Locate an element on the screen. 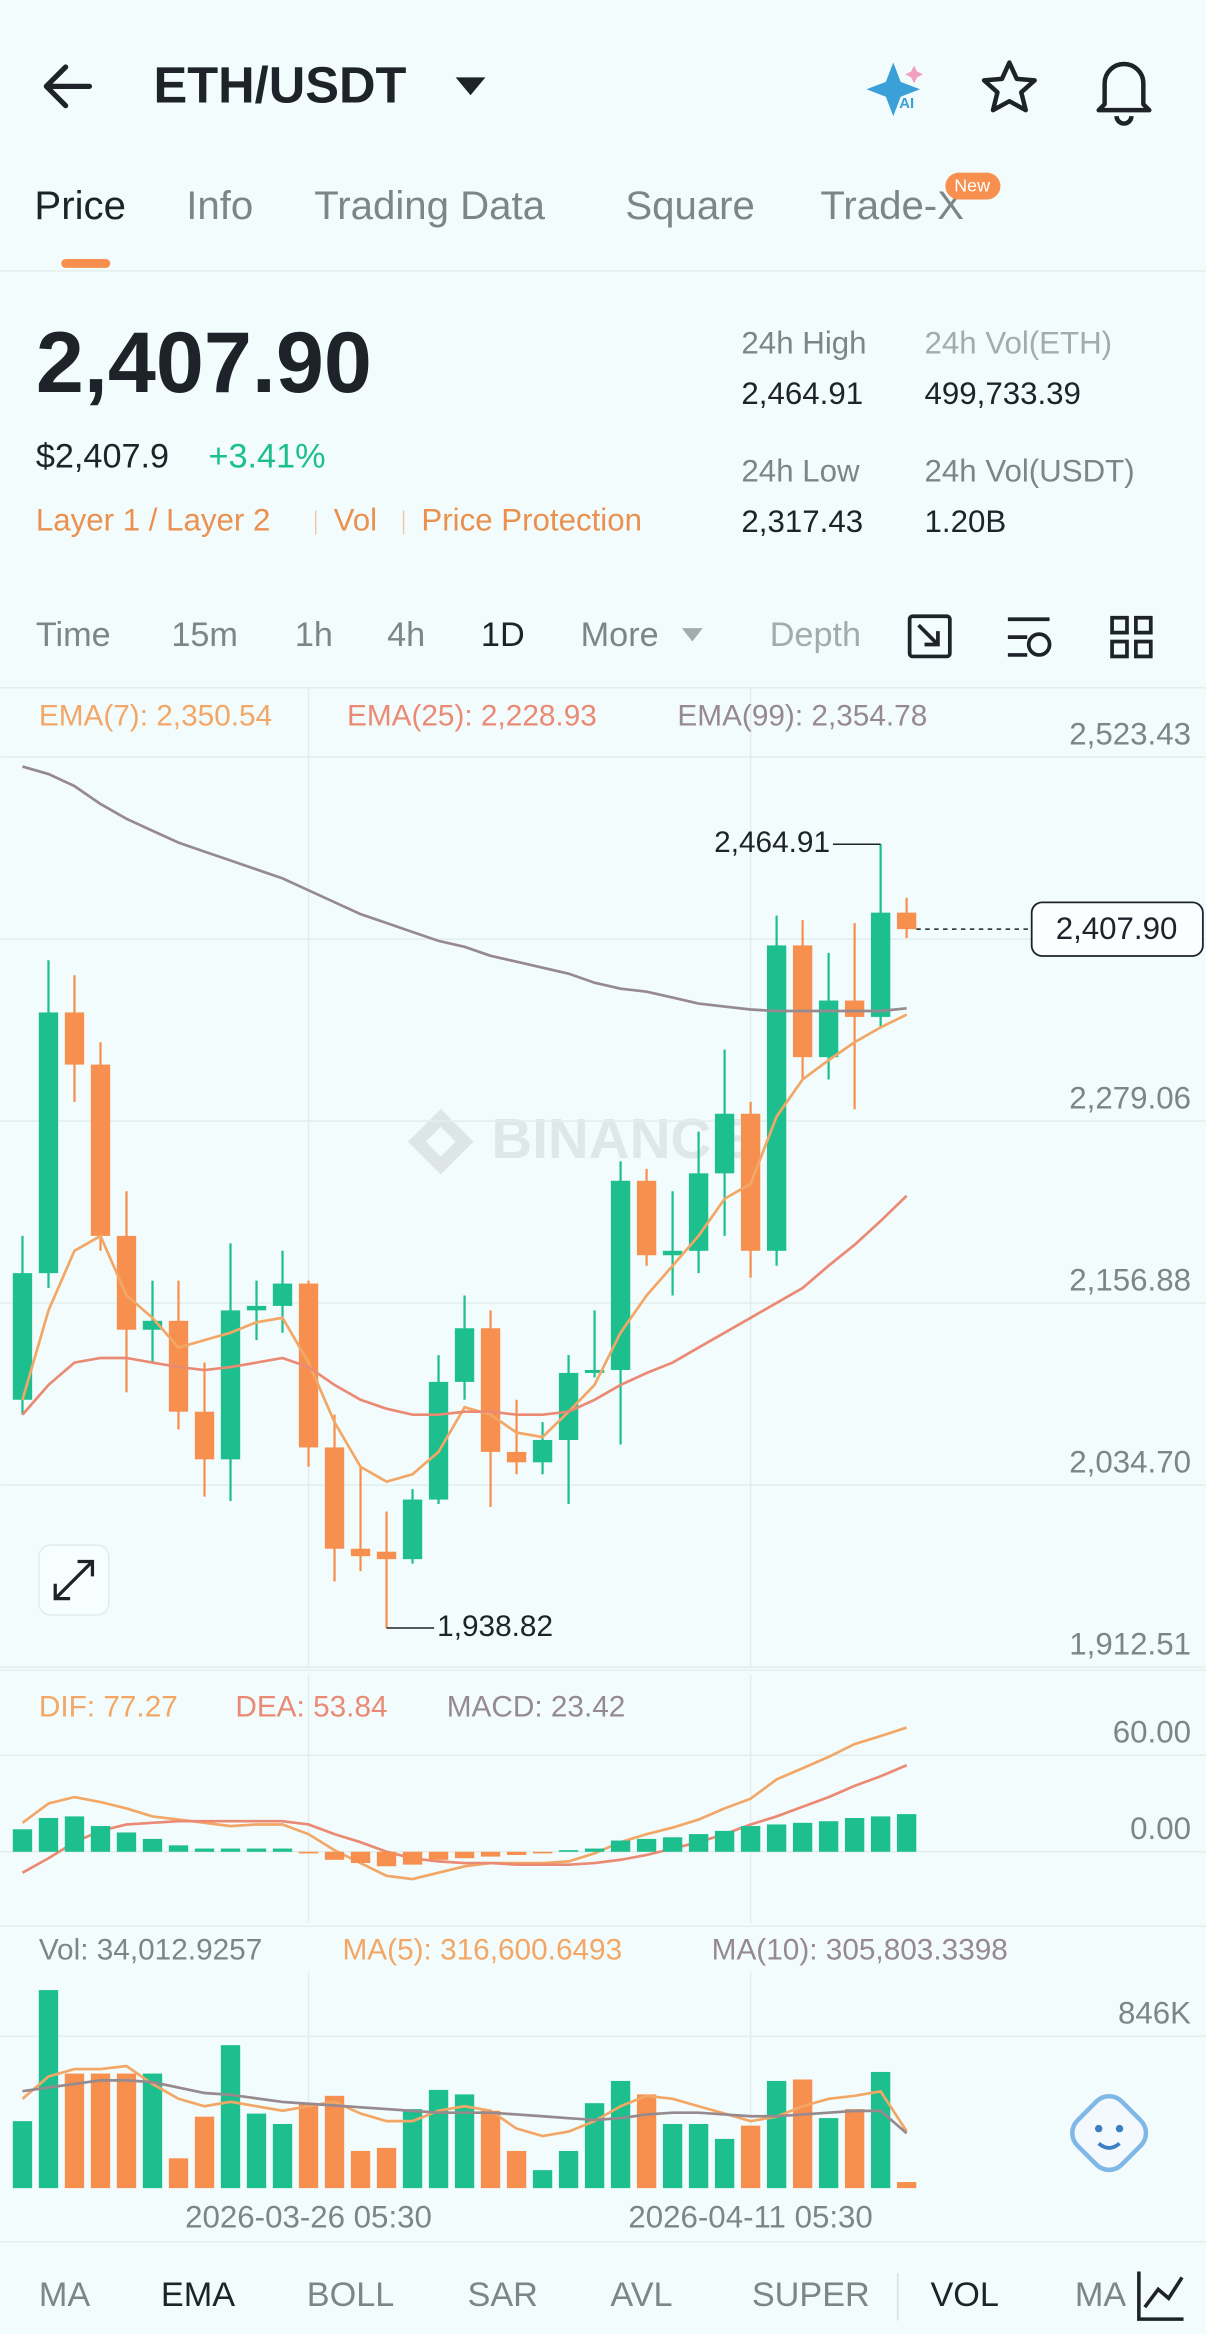  tab: Square is located at coordinates (690, 205).